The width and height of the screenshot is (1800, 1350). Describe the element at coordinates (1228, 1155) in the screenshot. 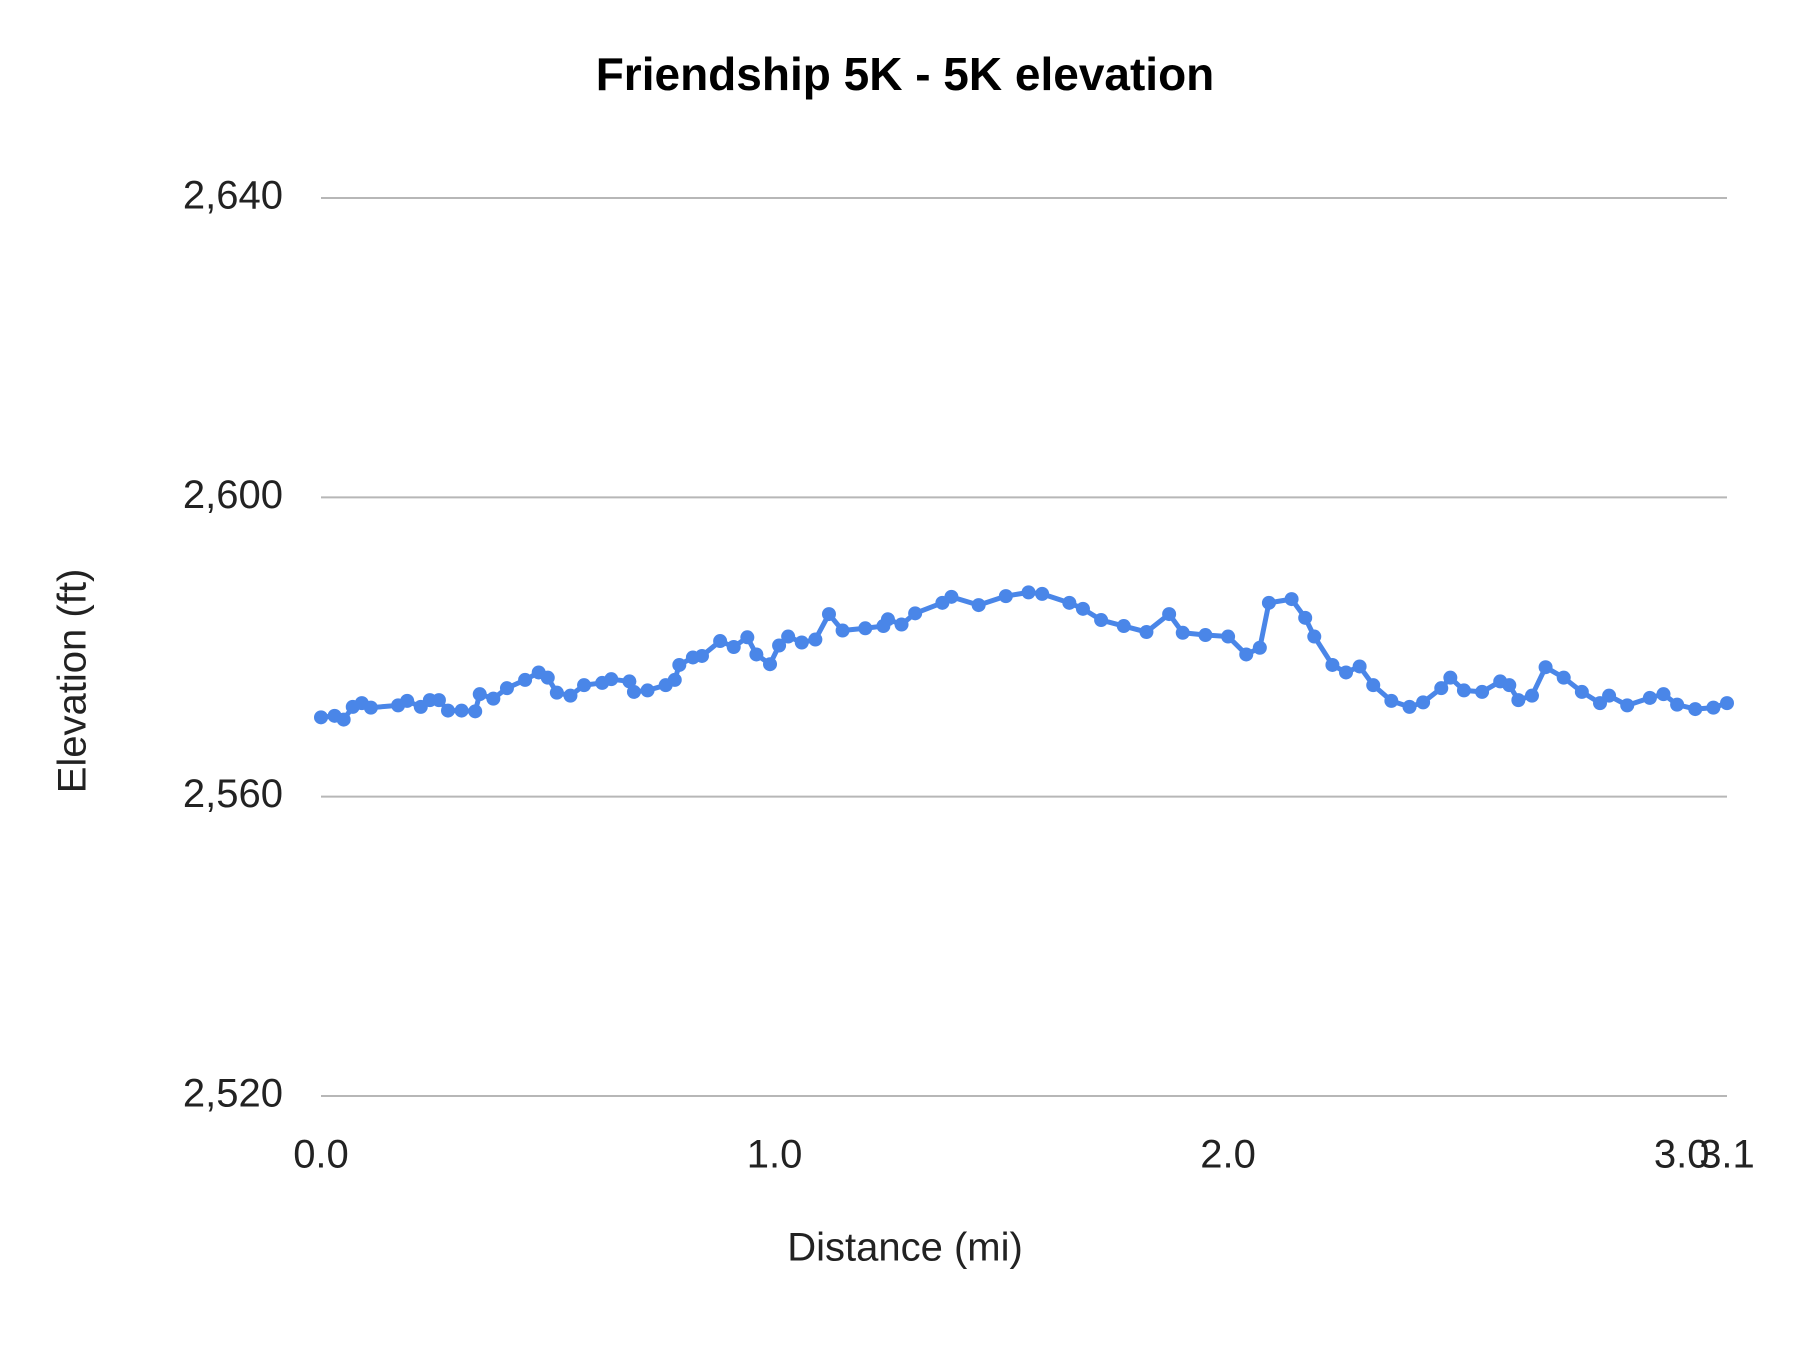

I see `x-tick-label: 2.0` at that location.